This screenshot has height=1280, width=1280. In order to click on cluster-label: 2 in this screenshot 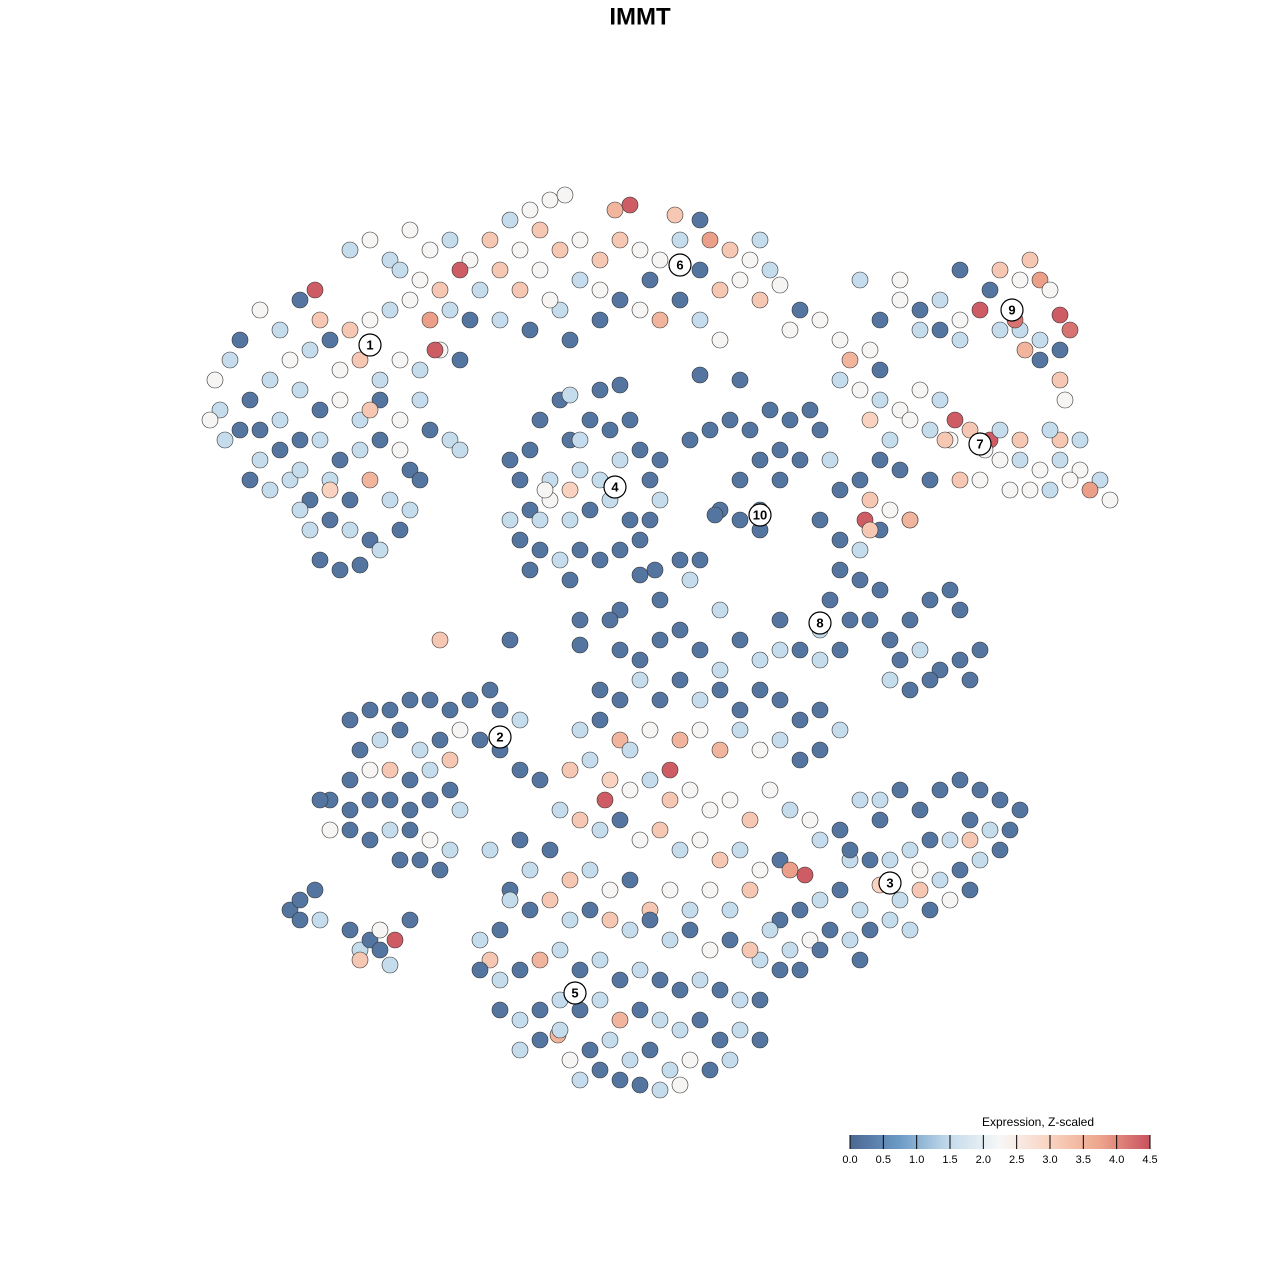, I will do `click(499, 736)`.